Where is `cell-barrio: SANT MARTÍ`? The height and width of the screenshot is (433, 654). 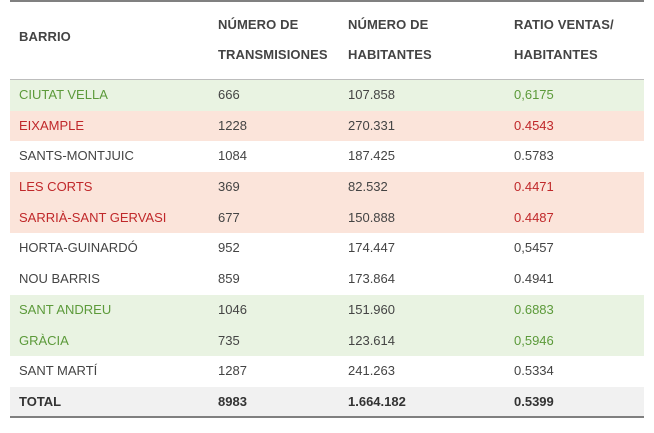 cell-barrio: SANT MARTÍ is located at coordinates (58, 371).